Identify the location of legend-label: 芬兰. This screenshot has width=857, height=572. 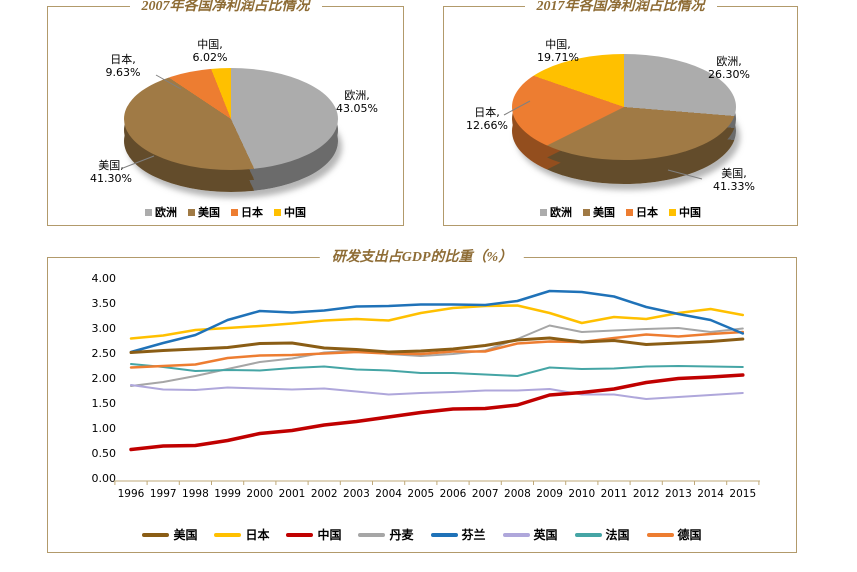
(473, 535).